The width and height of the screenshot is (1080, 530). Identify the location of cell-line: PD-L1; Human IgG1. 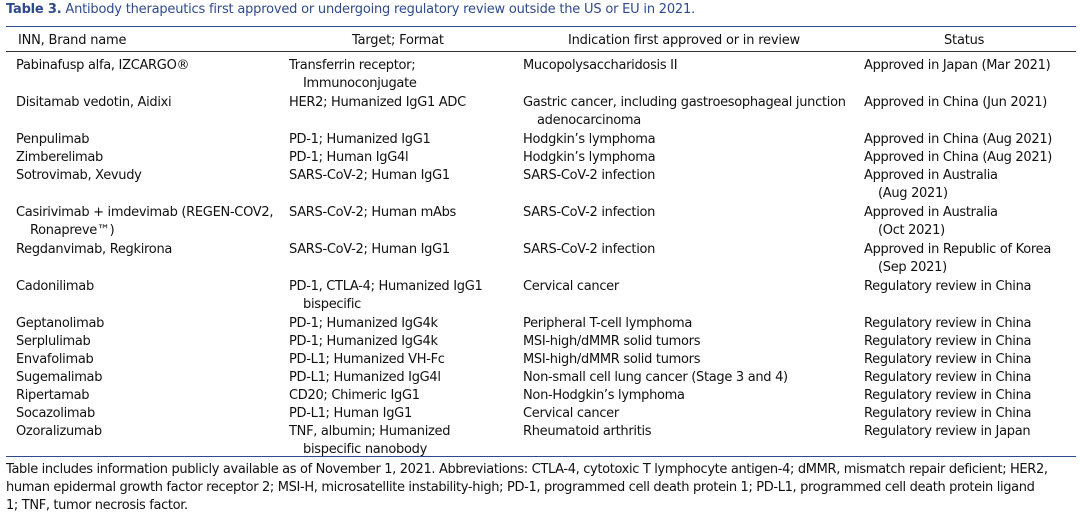
(350, 413).